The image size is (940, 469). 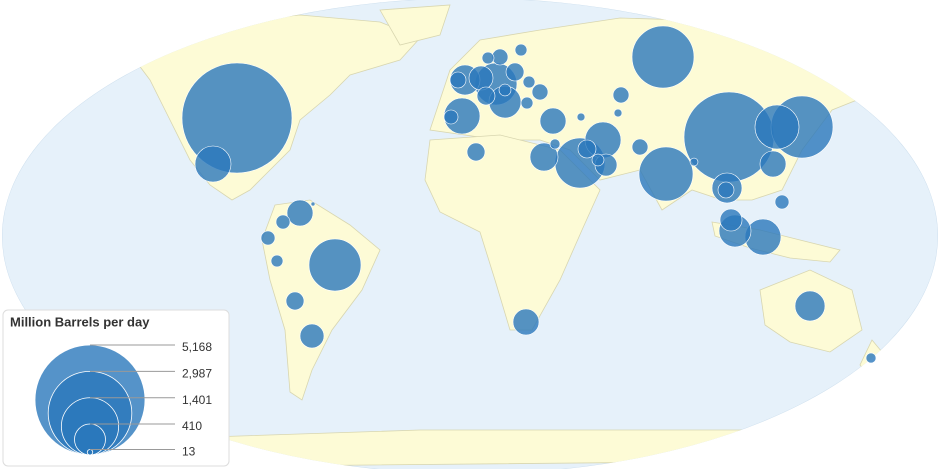 What do you see at coordinates (80, 321) in the screenshot?
I see `legend-title: Million Barrels per day` at bounding box center [80, 321].